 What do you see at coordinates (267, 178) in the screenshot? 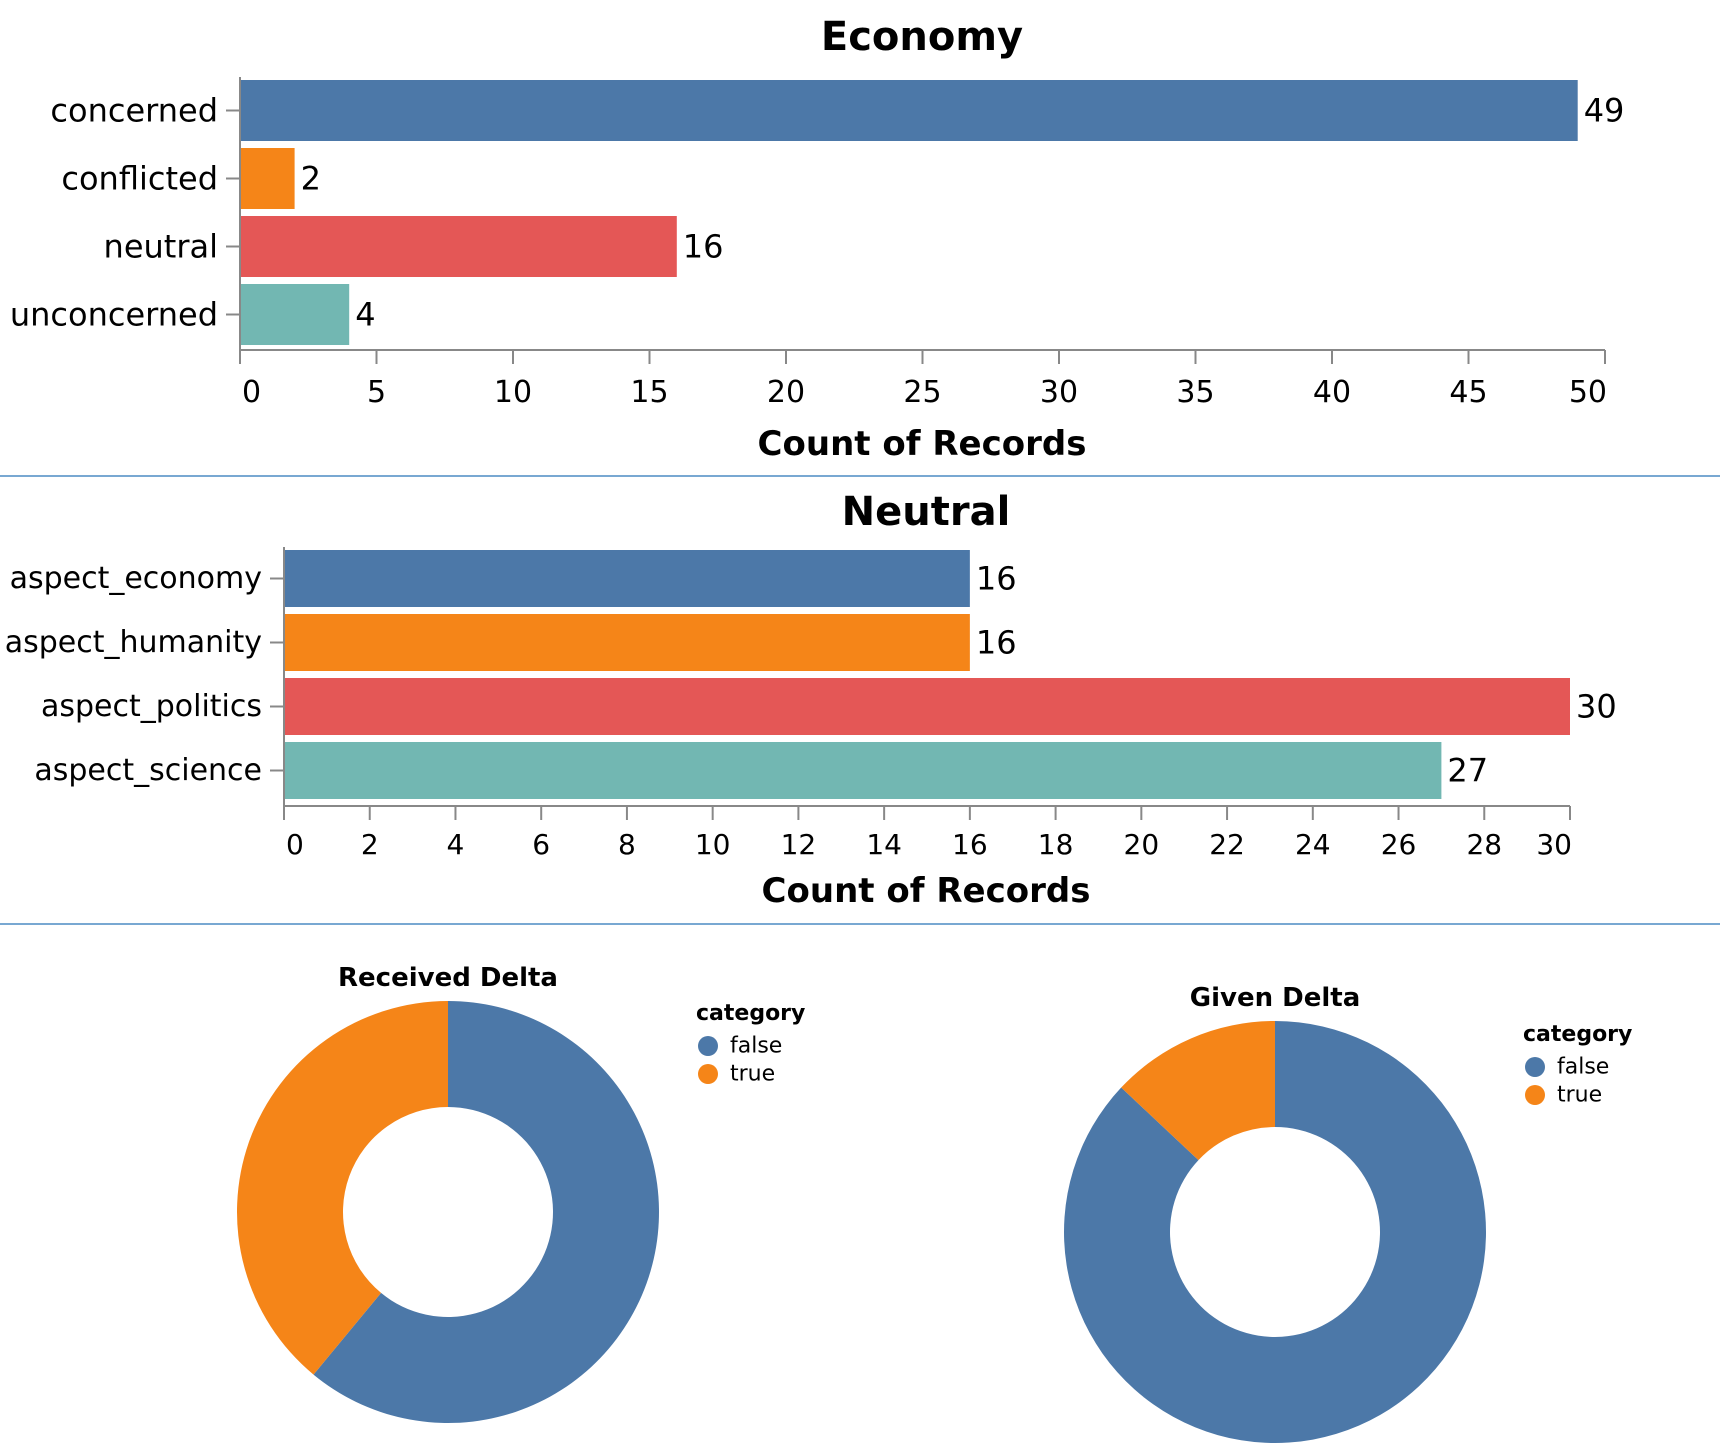
I see `bar-conflicted` at bounding box center [267, 178].